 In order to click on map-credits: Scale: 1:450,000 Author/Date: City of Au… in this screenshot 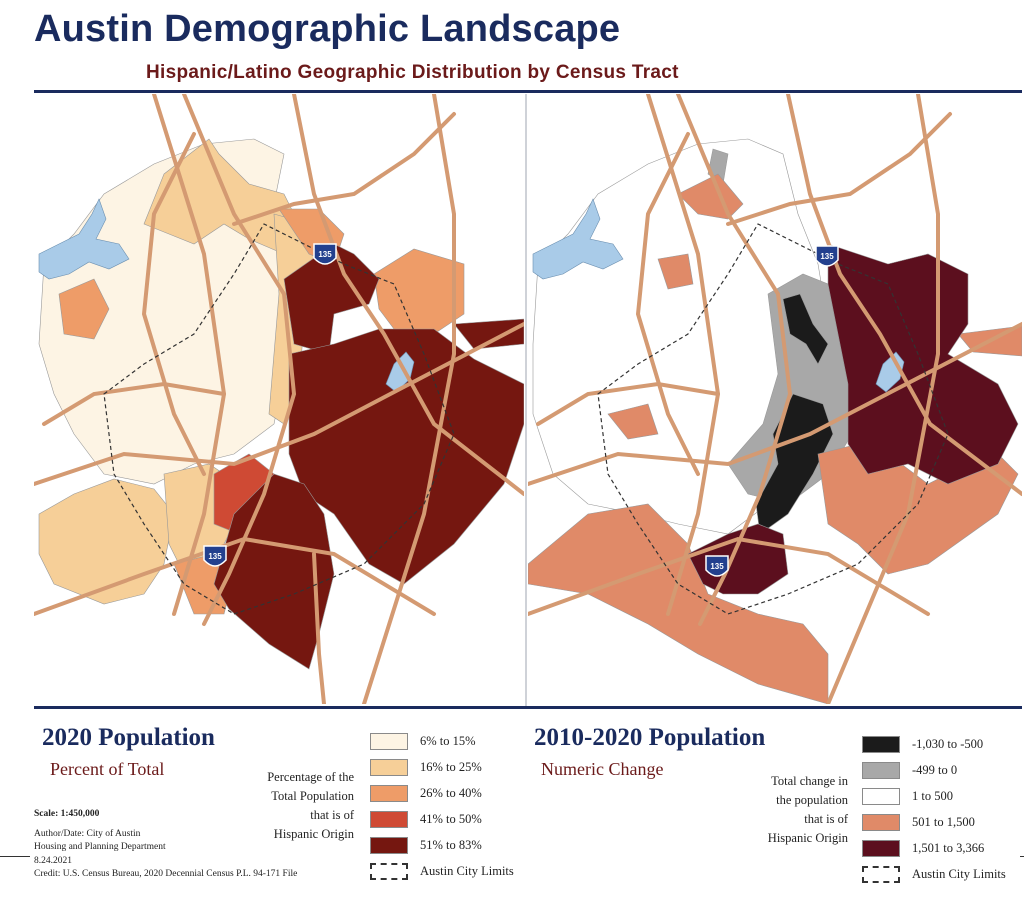, I will do `click(165, 845)`.